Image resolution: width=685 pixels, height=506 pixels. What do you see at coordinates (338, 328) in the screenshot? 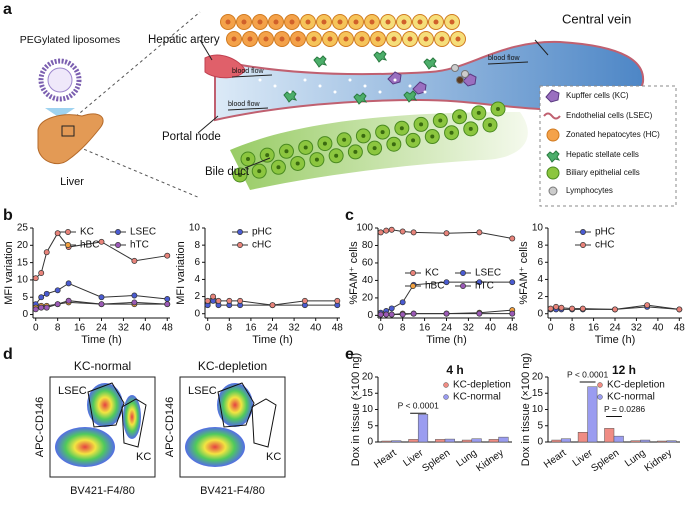
I see `x-tick-label: 48` at bounding box center [338, 328].